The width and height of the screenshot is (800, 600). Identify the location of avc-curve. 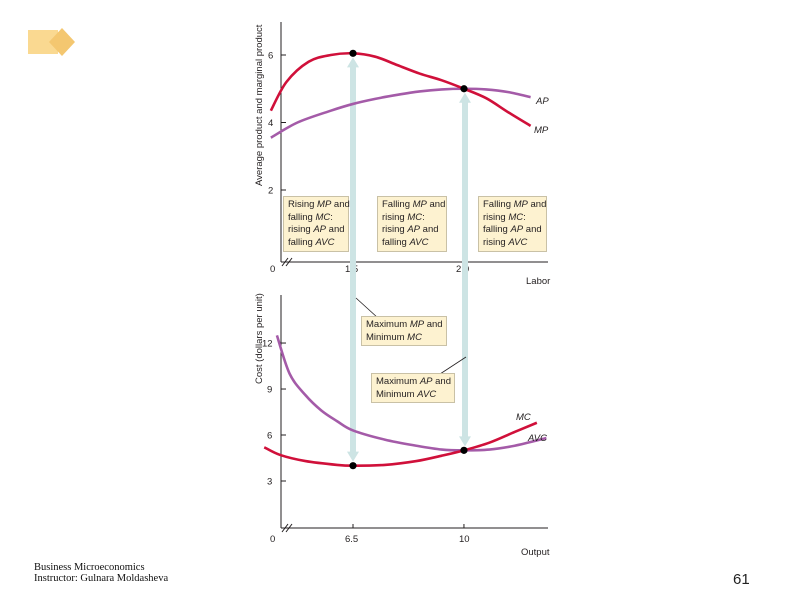
(411, 393).